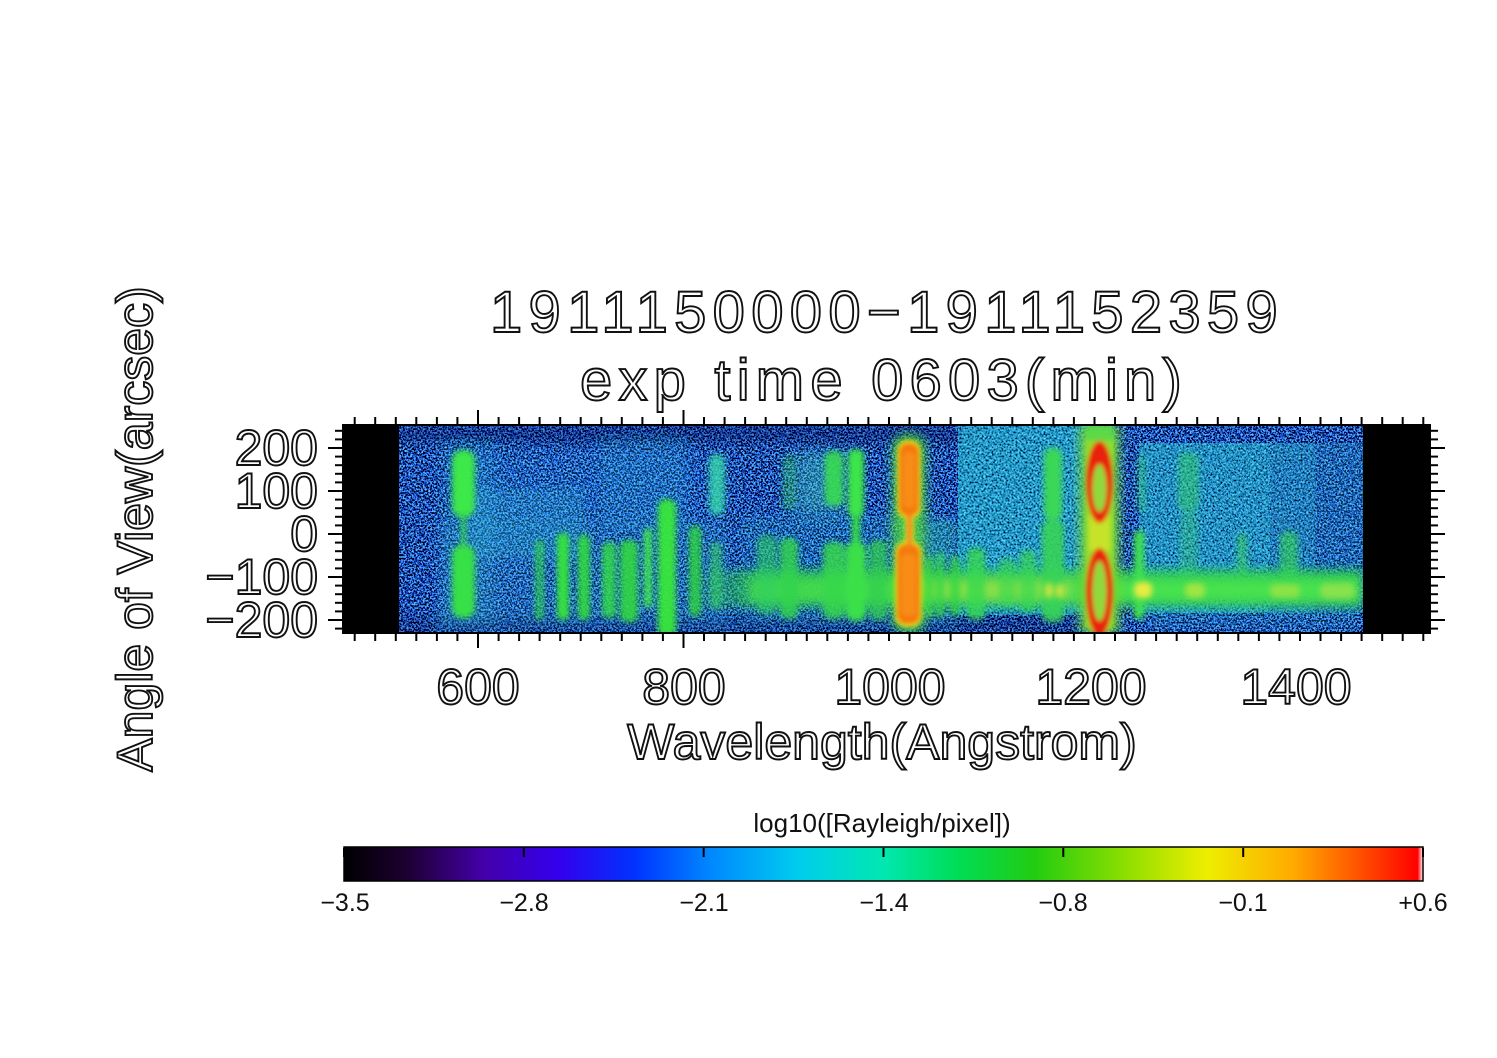  I want to click on svg-text: −200, so click(261, 620).